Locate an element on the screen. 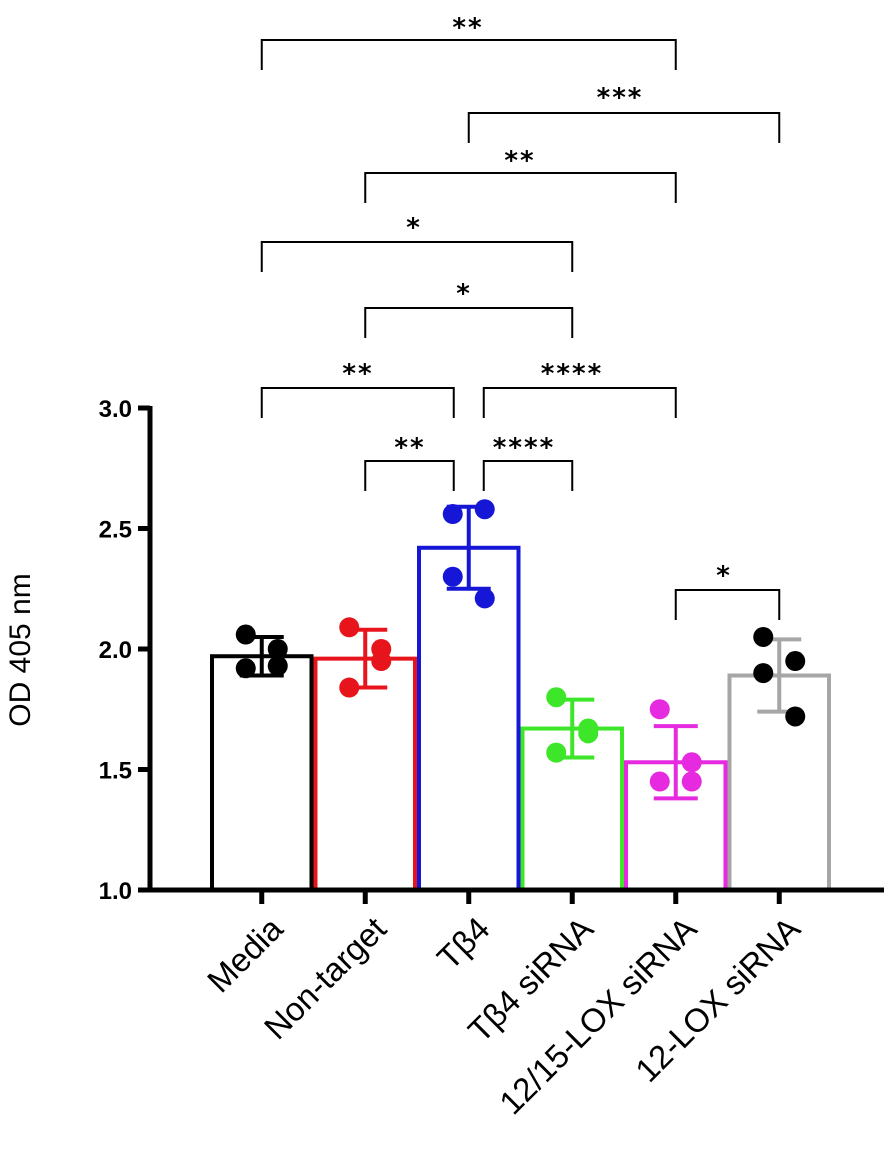  x-tick-label-0: Media is located at coordinates (245, 954).